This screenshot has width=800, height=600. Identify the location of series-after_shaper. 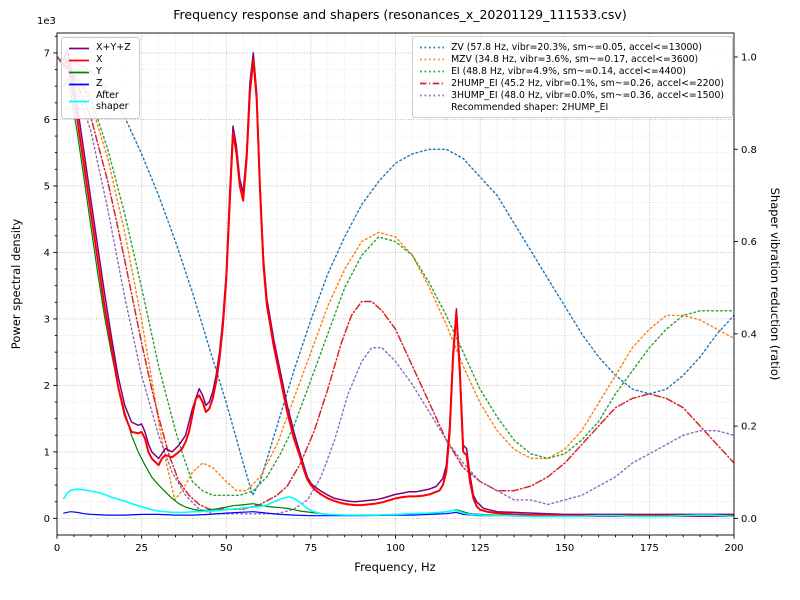
(398, 503).